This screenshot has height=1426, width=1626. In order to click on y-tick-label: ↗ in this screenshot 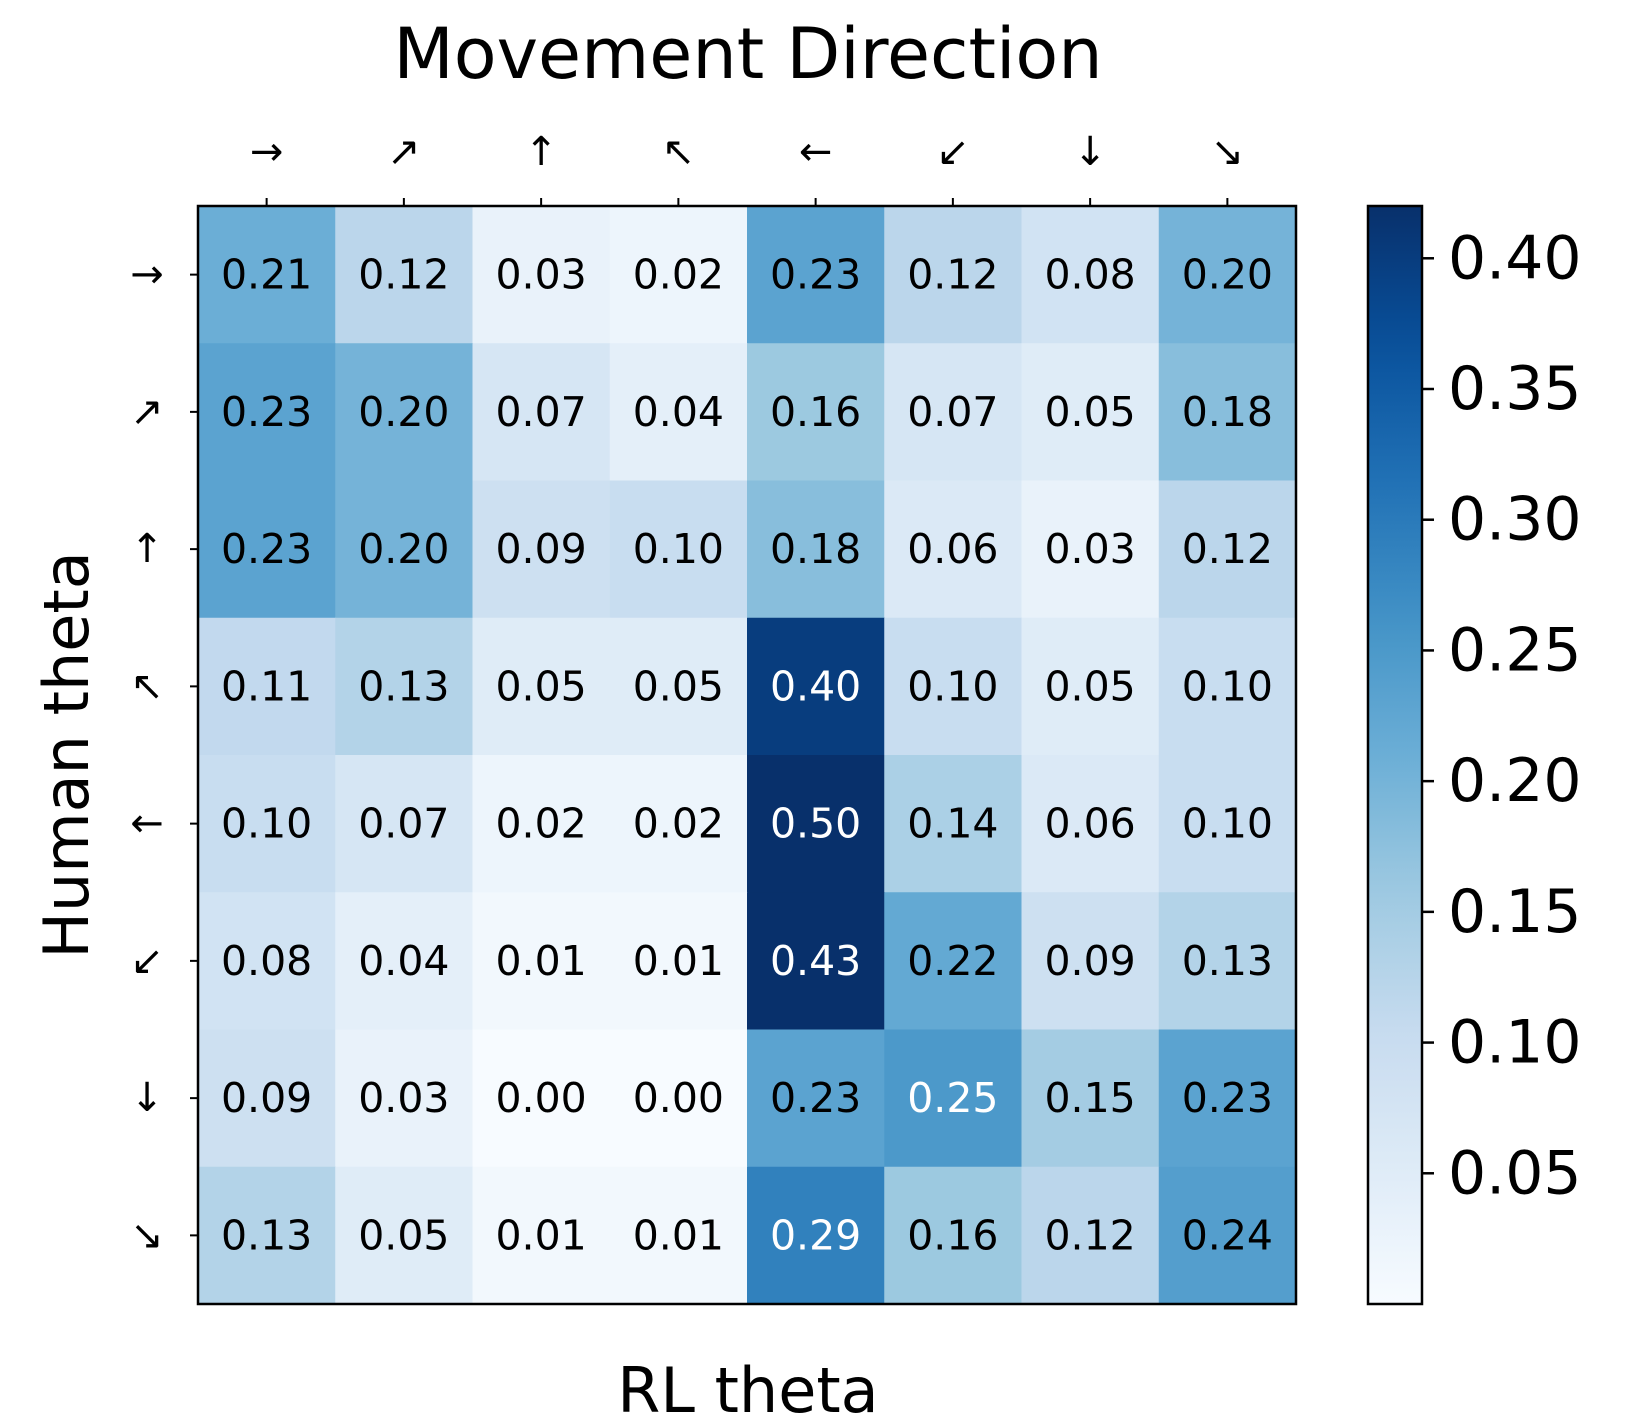, I will do `click(147, 412)`.